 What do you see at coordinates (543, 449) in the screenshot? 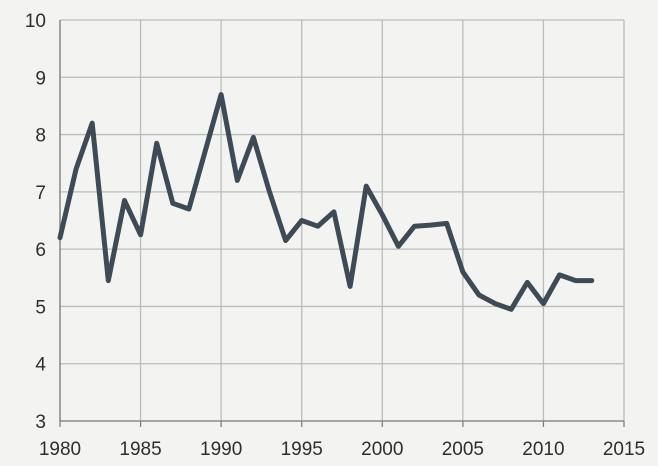
I see `x-tick-label: 2010` at bounding box center [543, 449].